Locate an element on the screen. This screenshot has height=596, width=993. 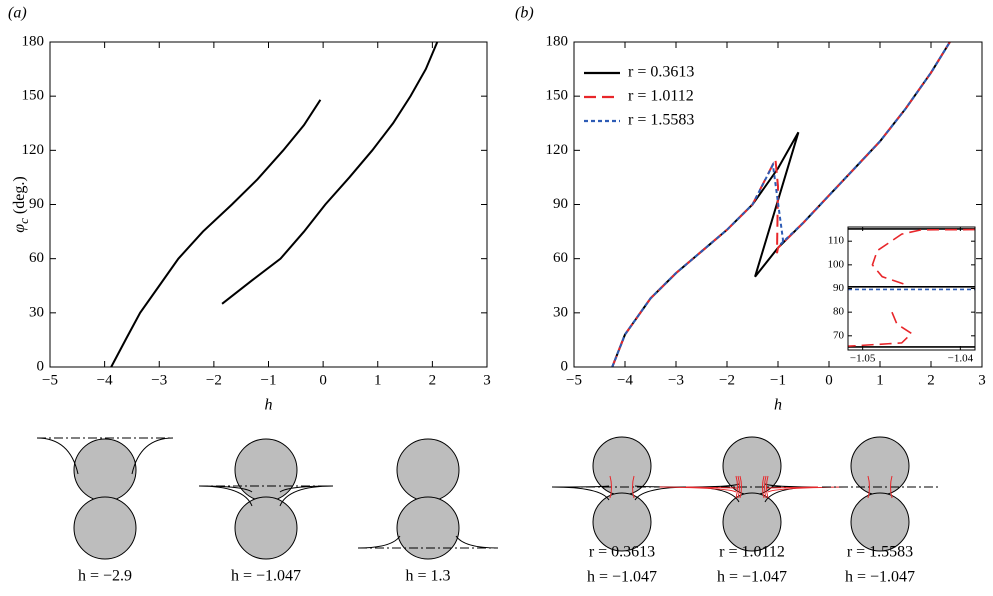
panel-label: (a) is located at coordinates (17, 13).